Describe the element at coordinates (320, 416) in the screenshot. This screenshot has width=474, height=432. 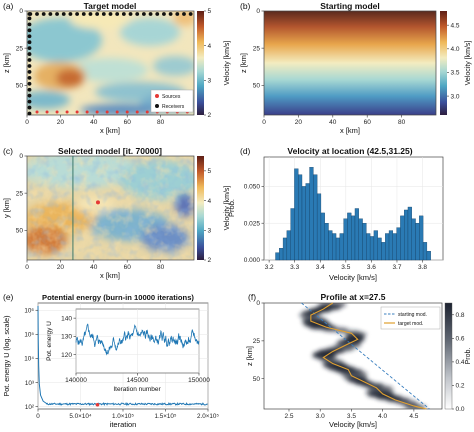
I see `panel-f-xtick-label: 3.0` at that location.